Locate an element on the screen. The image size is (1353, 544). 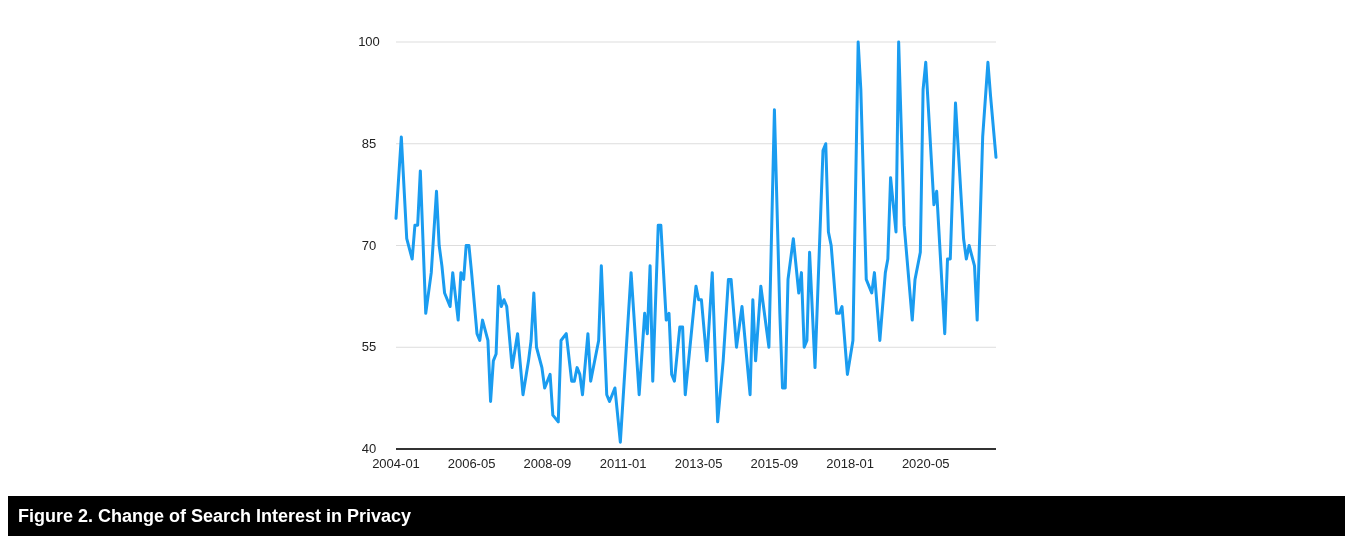
x-tick-label: 2020-05 is located at coordinates (925, 463).